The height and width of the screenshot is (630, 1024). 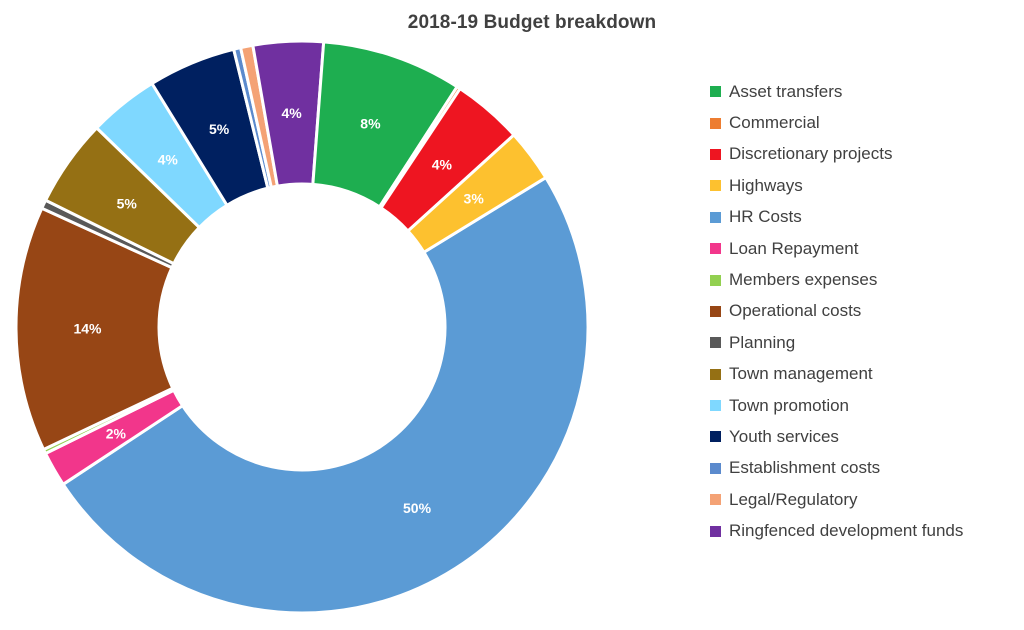 I want to click on legend-item-discretionary-projects: Discretionary projects, so click(x=836, y=154).